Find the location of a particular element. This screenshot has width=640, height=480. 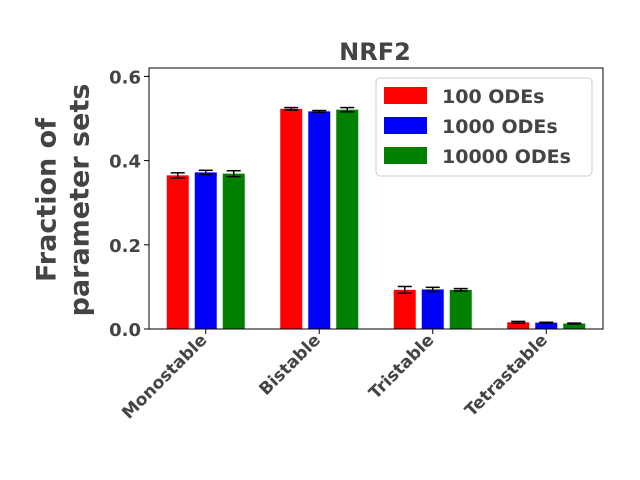

legend-box is located at coordinates (484, 127).